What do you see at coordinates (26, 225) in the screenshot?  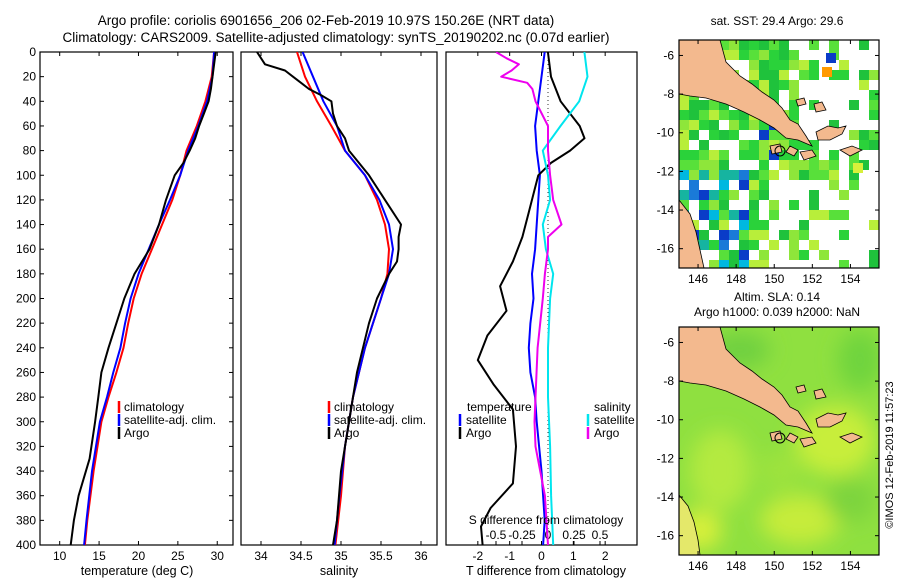 I see `depth-tick-label: 140` at bounding box center [26, 225].